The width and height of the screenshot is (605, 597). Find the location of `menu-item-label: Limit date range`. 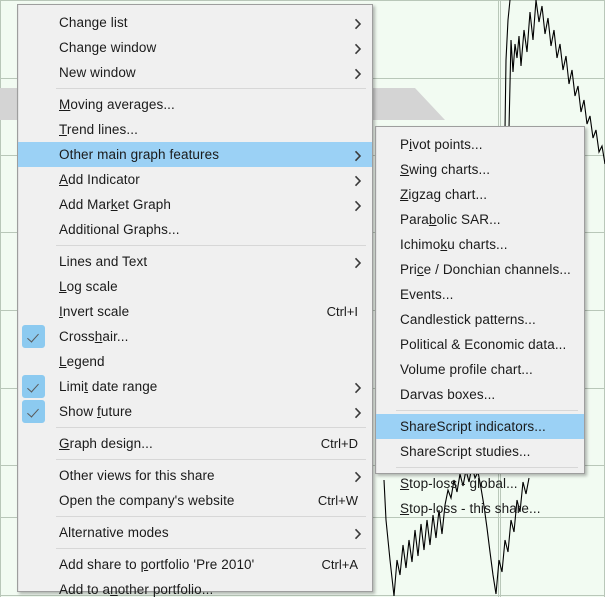

menu-item-label: Limit date range is located at coordinates (108, 386).